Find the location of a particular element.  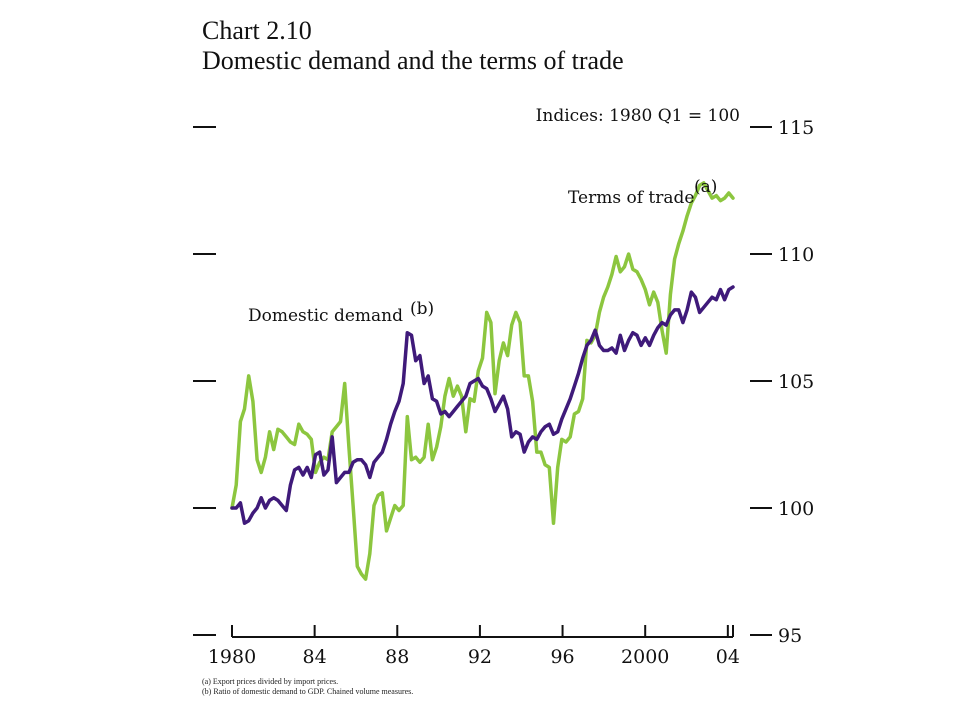

series-note-terms-of-trade: (a) is located at coordinates (705, 187).